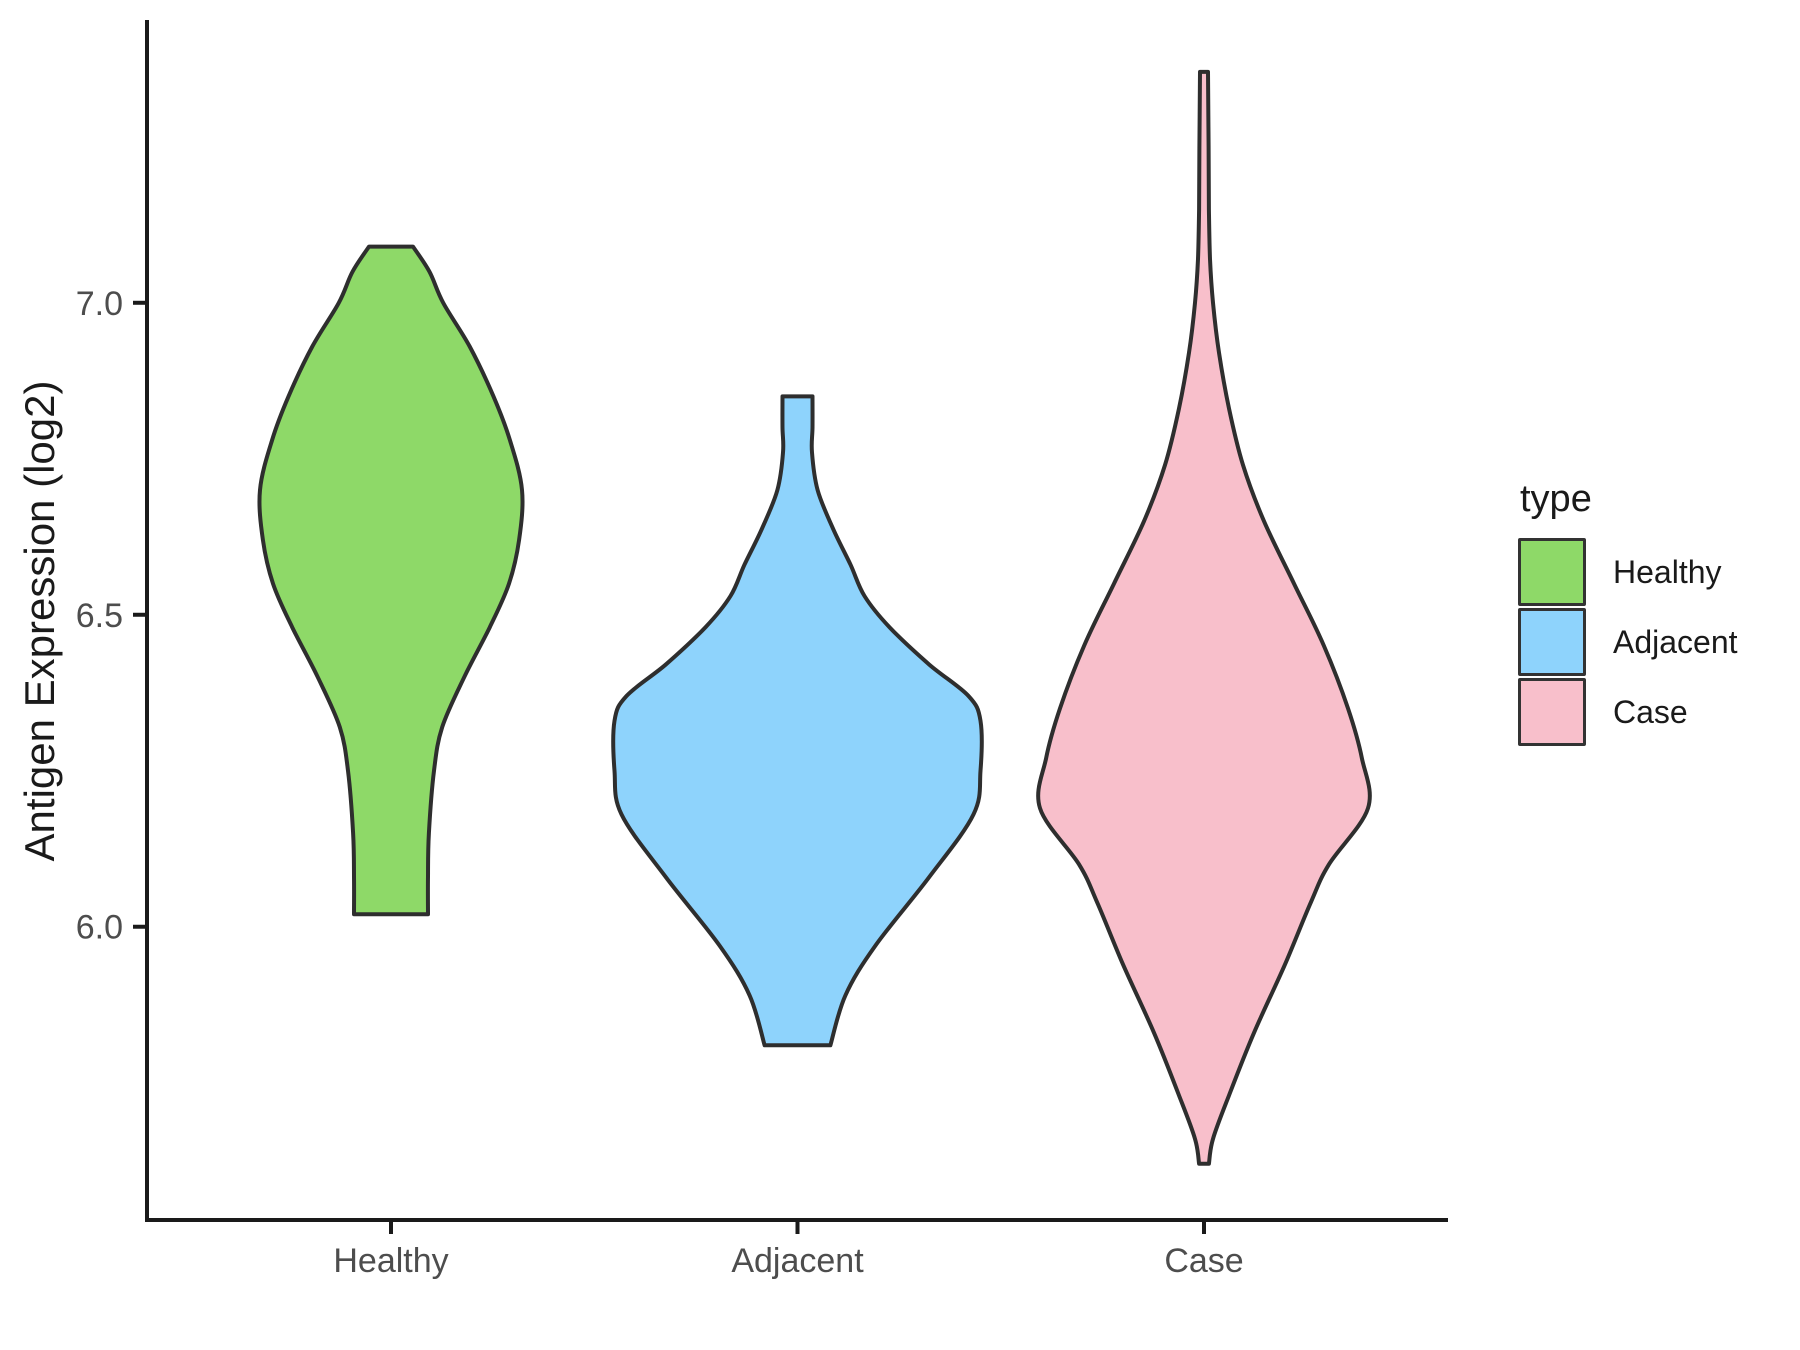 The height and width of the screenshot is (1350, 1800). I want to click on legend: type Healthy Adjacent Case, so click(1628, 612).